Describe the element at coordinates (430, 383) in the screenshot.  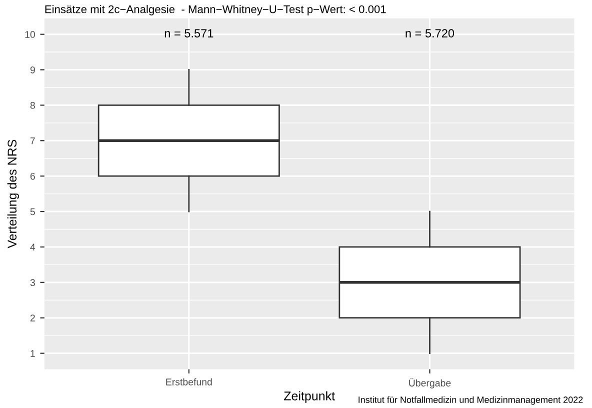
I see `x-tick-label: Übergabe` at that location.